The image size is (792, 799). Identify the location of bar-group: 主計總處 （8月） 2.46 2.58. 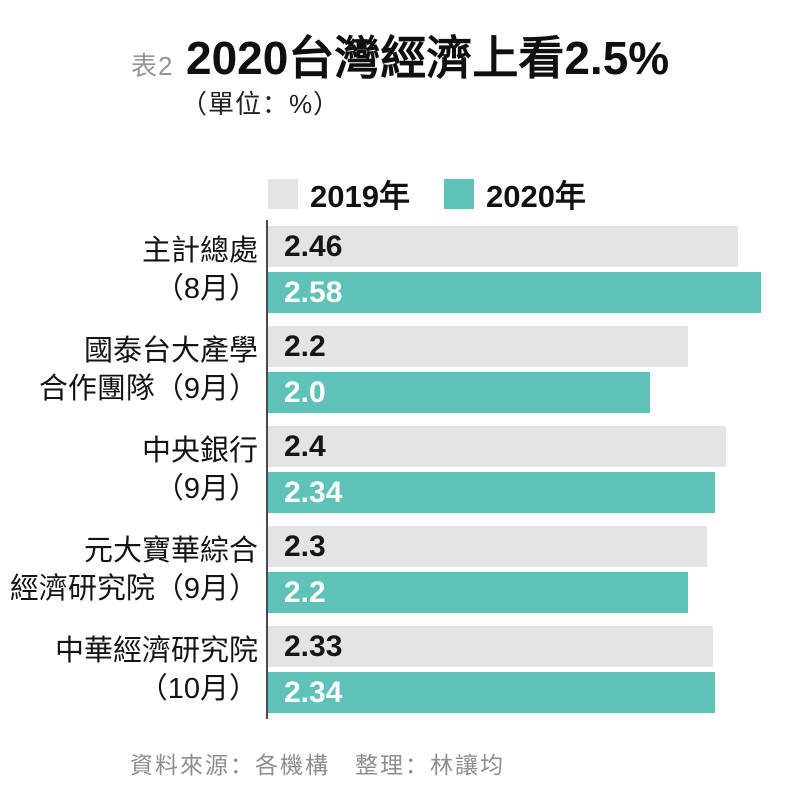
(396, 269).